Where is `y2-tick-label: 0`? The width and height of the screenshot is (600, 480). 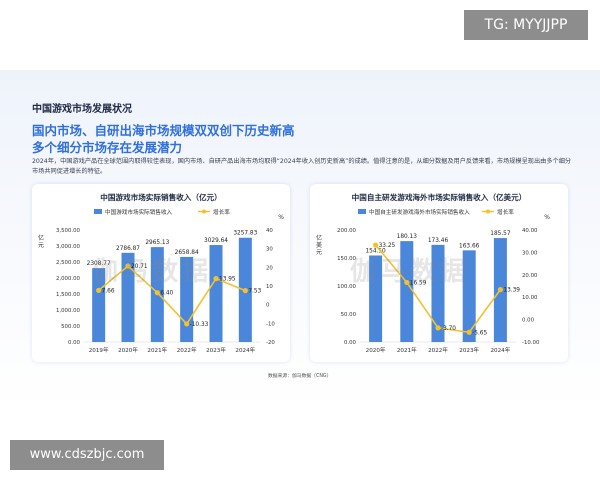
y2-tick-label: 0 is located at coordinates (268, 306).